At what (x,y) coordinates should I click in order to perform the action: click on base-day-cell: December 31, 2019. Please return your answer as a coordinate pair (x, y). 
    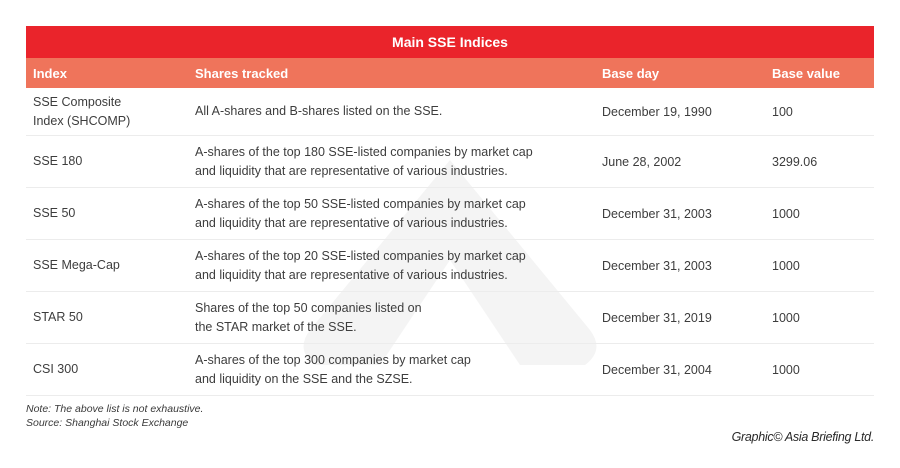
    Looking at the image, I should click on (657, 317).